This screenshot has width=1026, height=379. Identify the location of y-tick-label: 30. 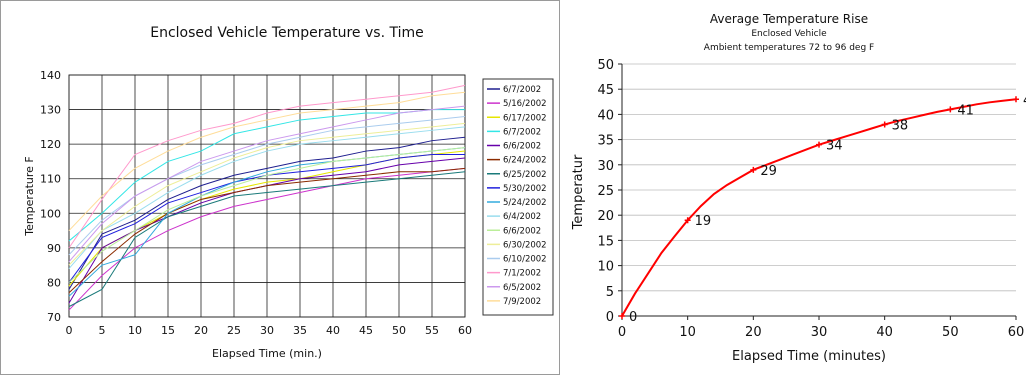
(605, 166).